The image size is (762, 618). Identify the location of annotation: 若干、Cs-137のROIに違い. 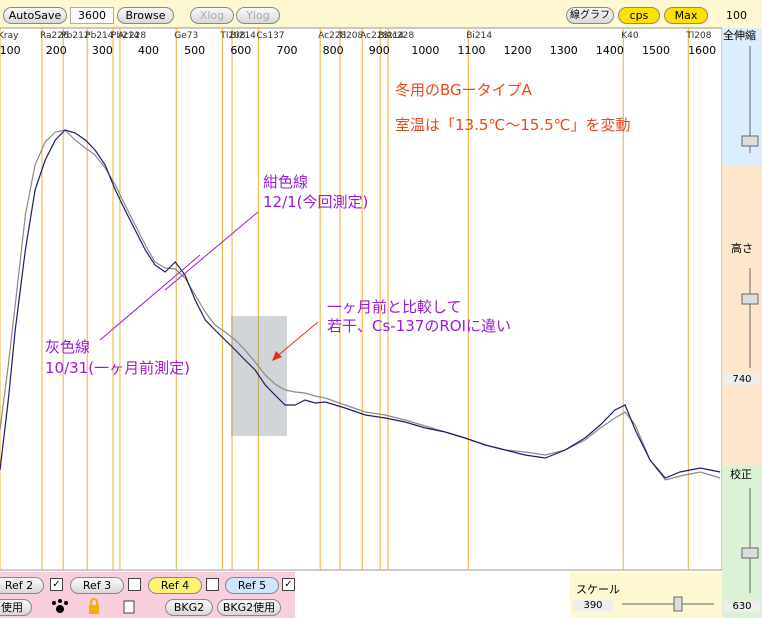
(419, 326).